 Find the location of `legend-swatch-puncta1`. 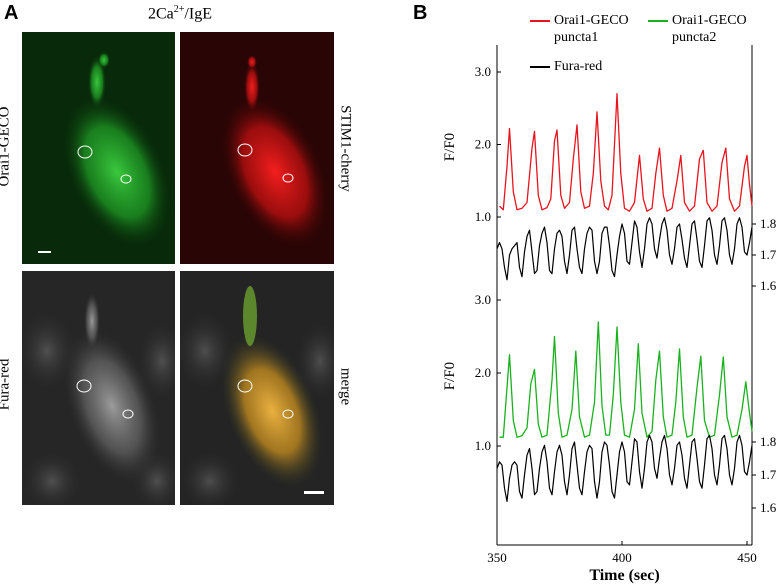

legend-swatch-puncta1 is located at coordinates (540, 21).